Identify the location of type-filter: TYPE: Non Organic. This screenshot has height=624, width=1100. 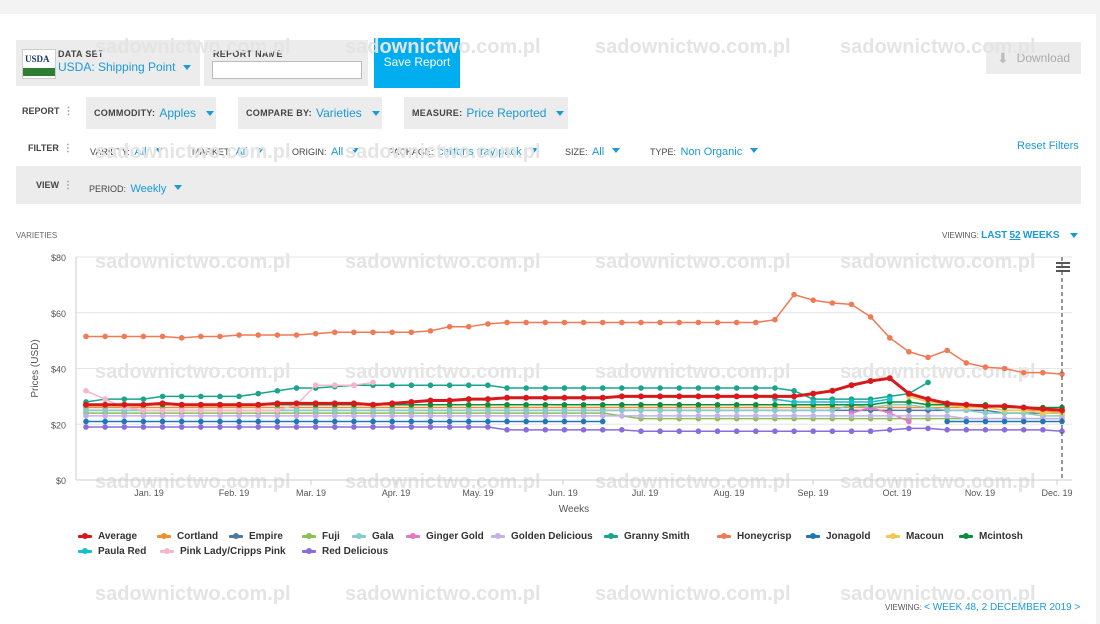
(704, 151).